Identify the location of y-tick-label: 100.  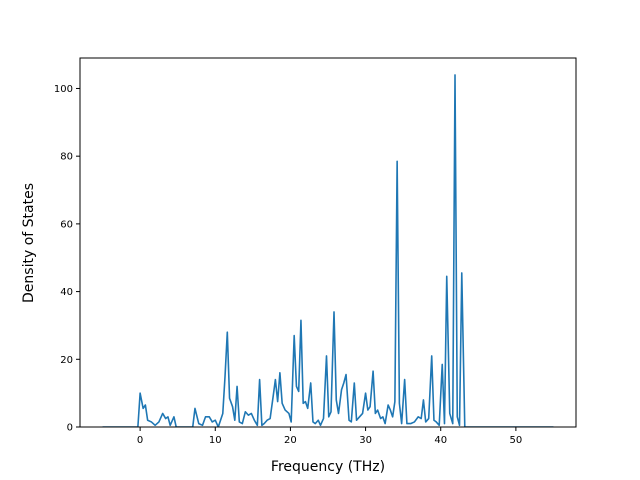
(63, 89).